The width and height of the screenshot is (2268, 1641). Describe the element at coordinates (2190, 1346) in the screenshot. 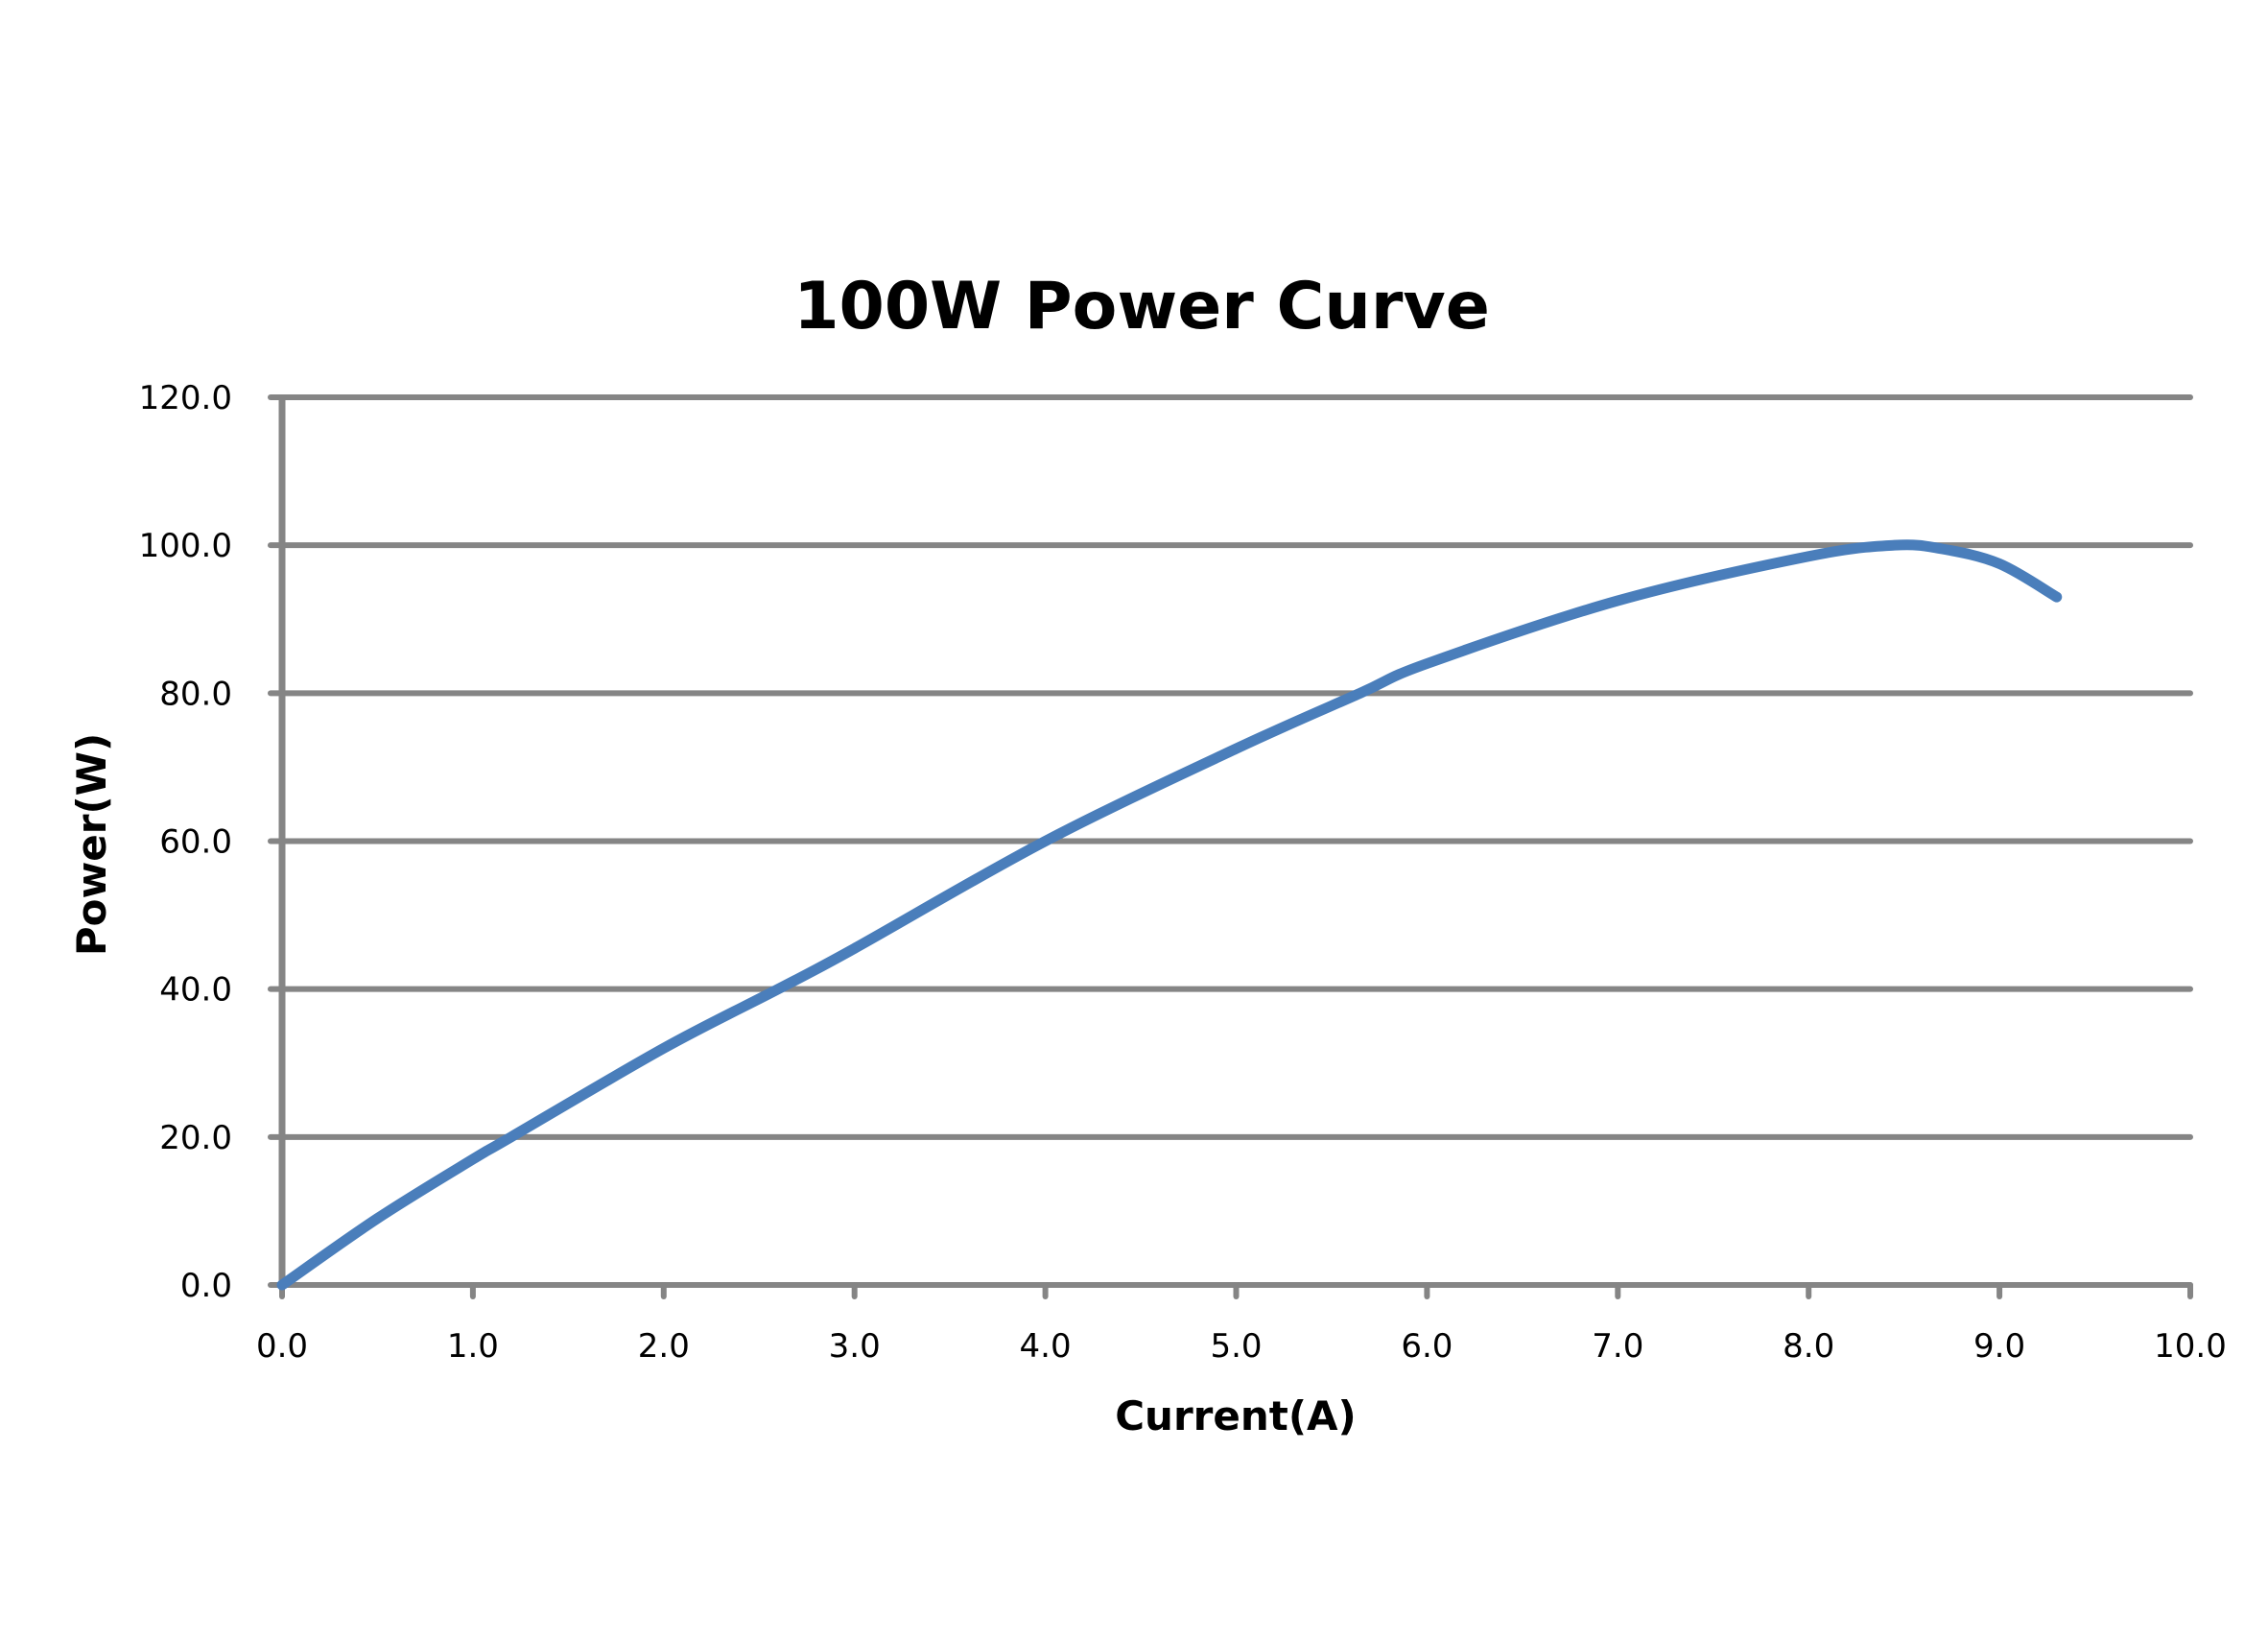

I see `x-tick-label: 10.0` at that location.